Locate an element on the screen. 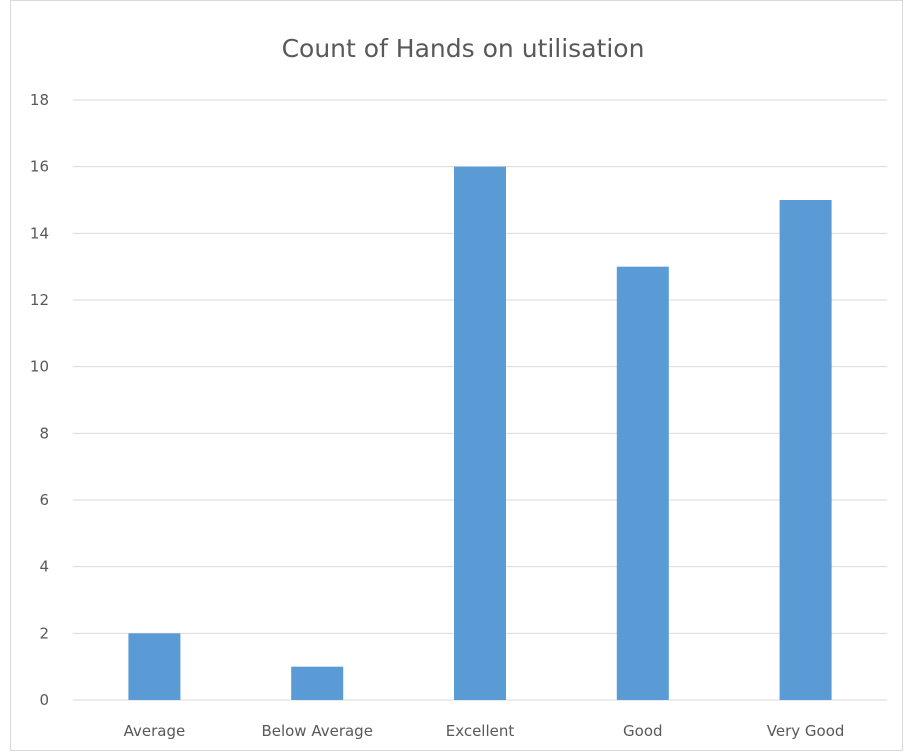 The image size is (904, 752). x-category-label: Average is located at coordinates (155, 731).